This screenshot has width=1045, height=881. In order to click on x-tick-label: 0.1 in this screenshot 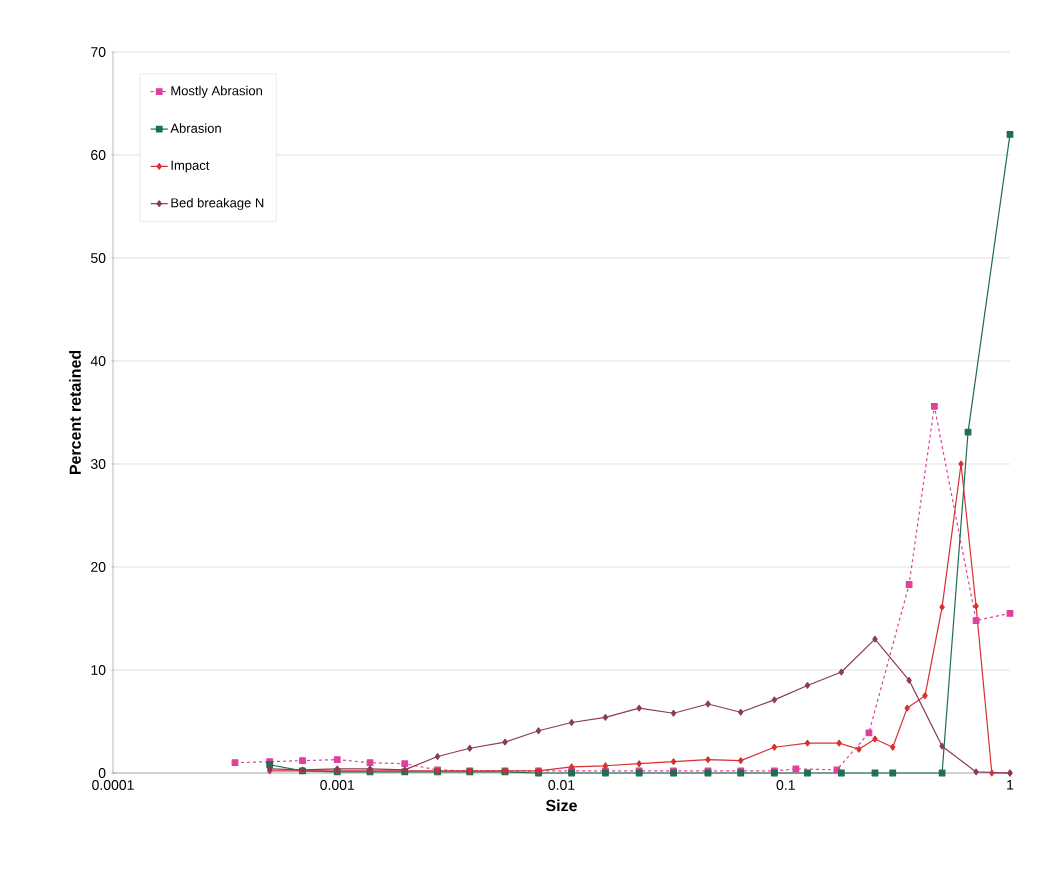, I will do `click(785, 784)`.